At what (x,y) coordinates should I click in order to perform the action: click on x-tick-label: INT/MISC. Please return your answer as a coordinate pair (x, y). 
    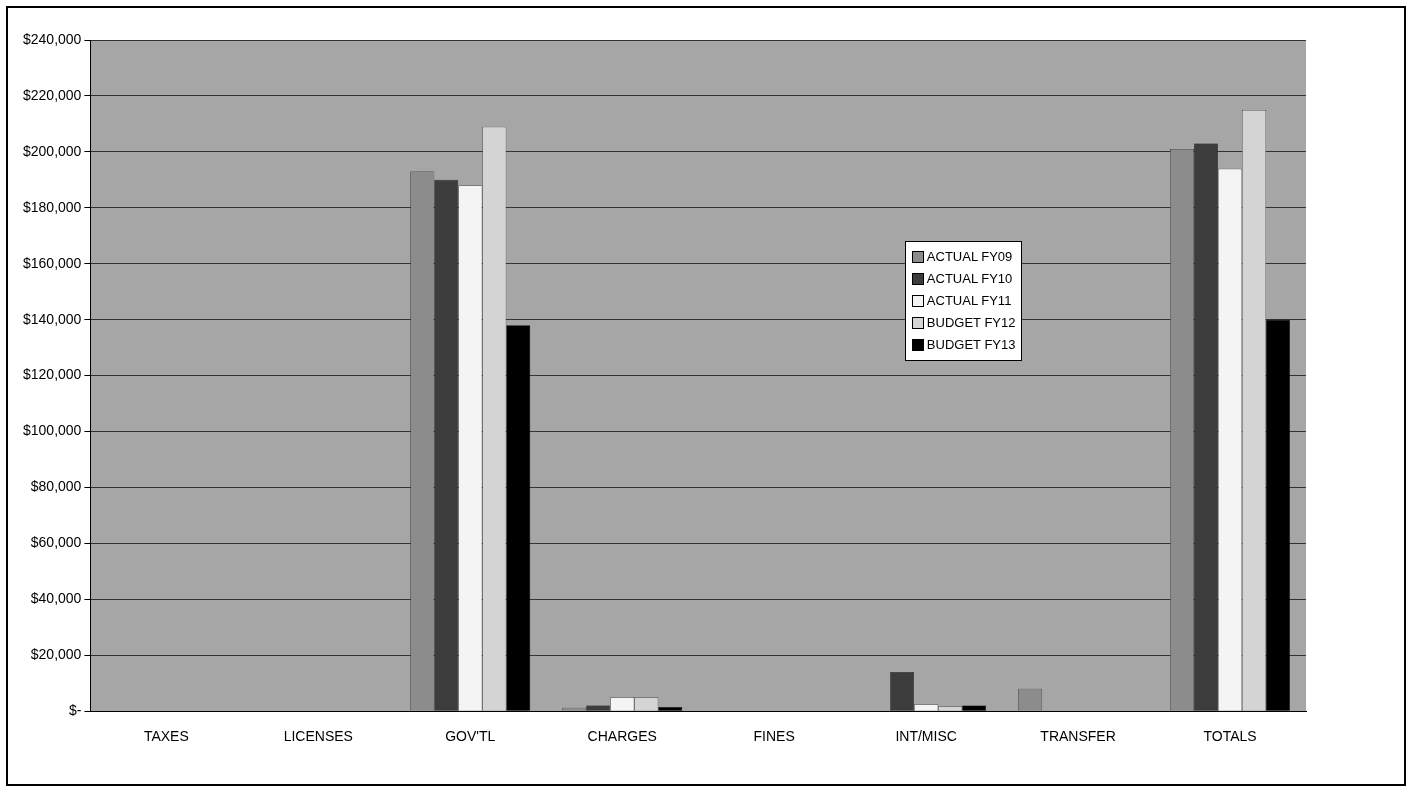
    Looking at the image, I should click on (926, 736).